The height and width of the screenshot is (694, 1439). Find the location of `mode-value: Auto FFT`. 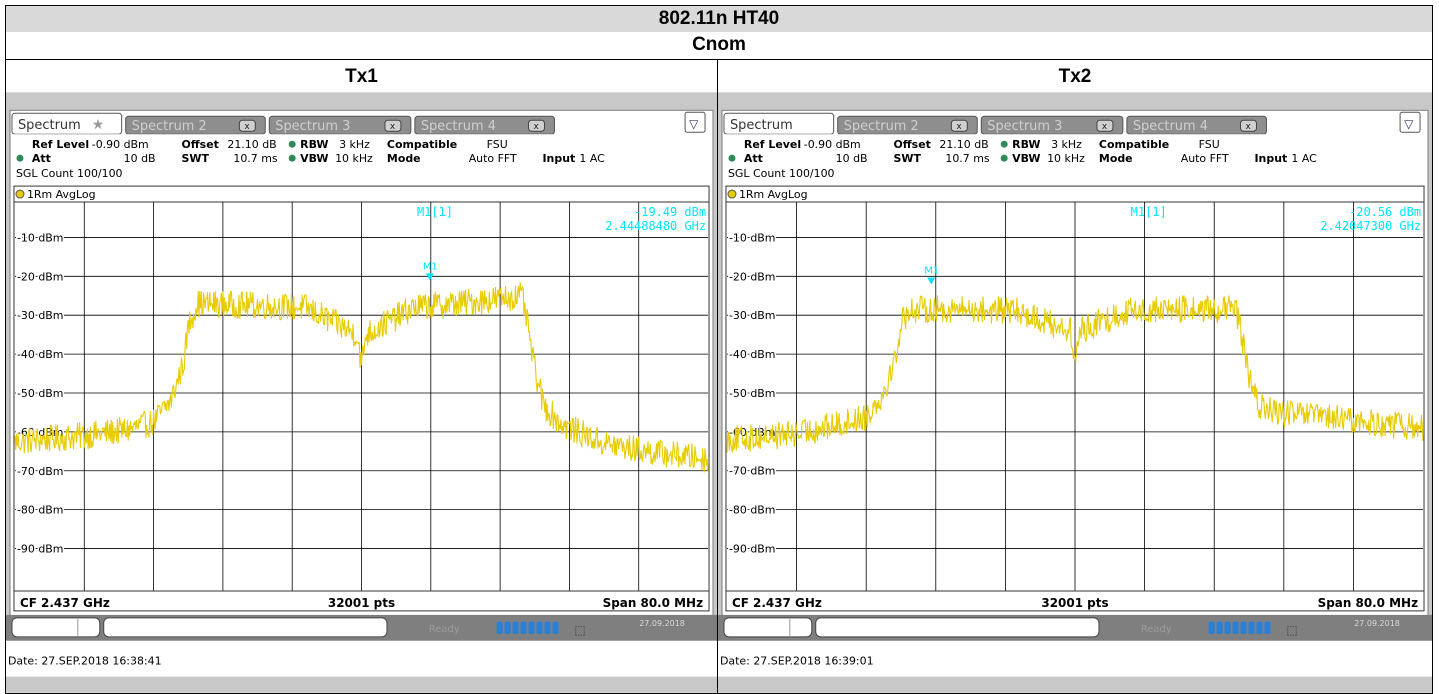

mode-value: Auto FFT is located at coordinates (1205, 158).